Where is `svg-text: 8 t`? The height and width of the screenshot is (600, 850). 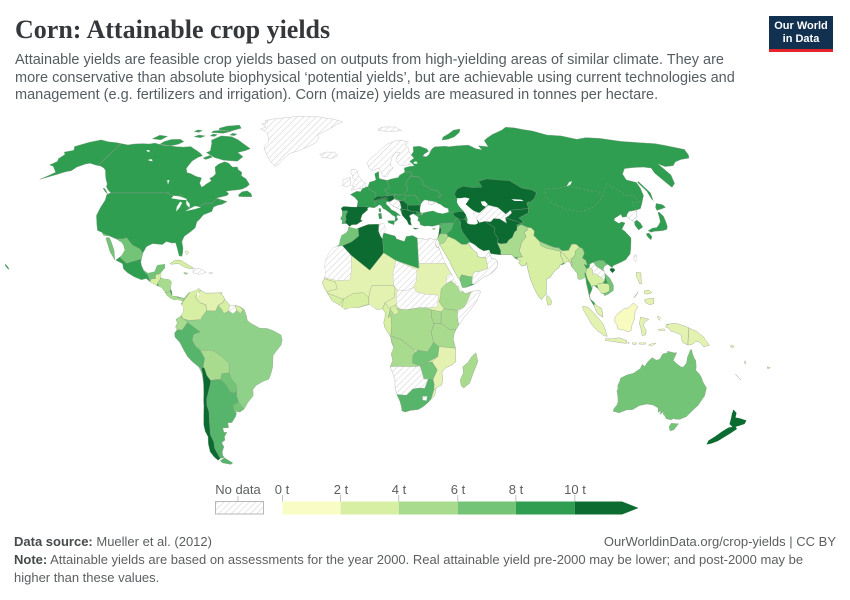
svg-text: 8 t is located at coordinates (516, 489).